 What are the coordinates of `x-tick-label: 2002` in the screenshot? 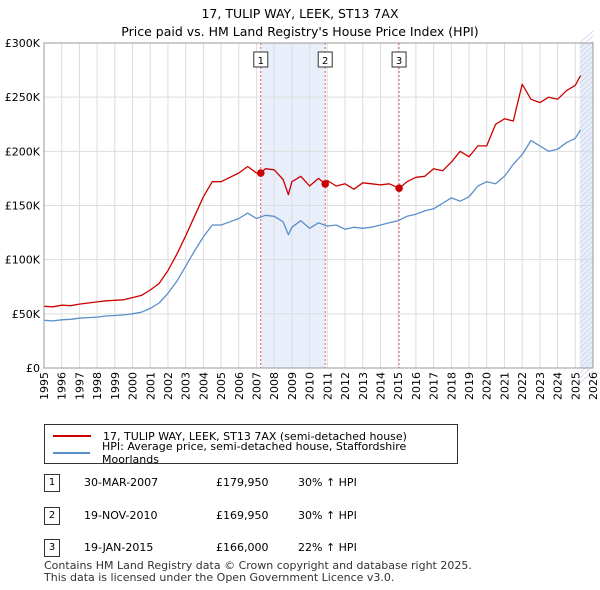 It's located at (168, 386).